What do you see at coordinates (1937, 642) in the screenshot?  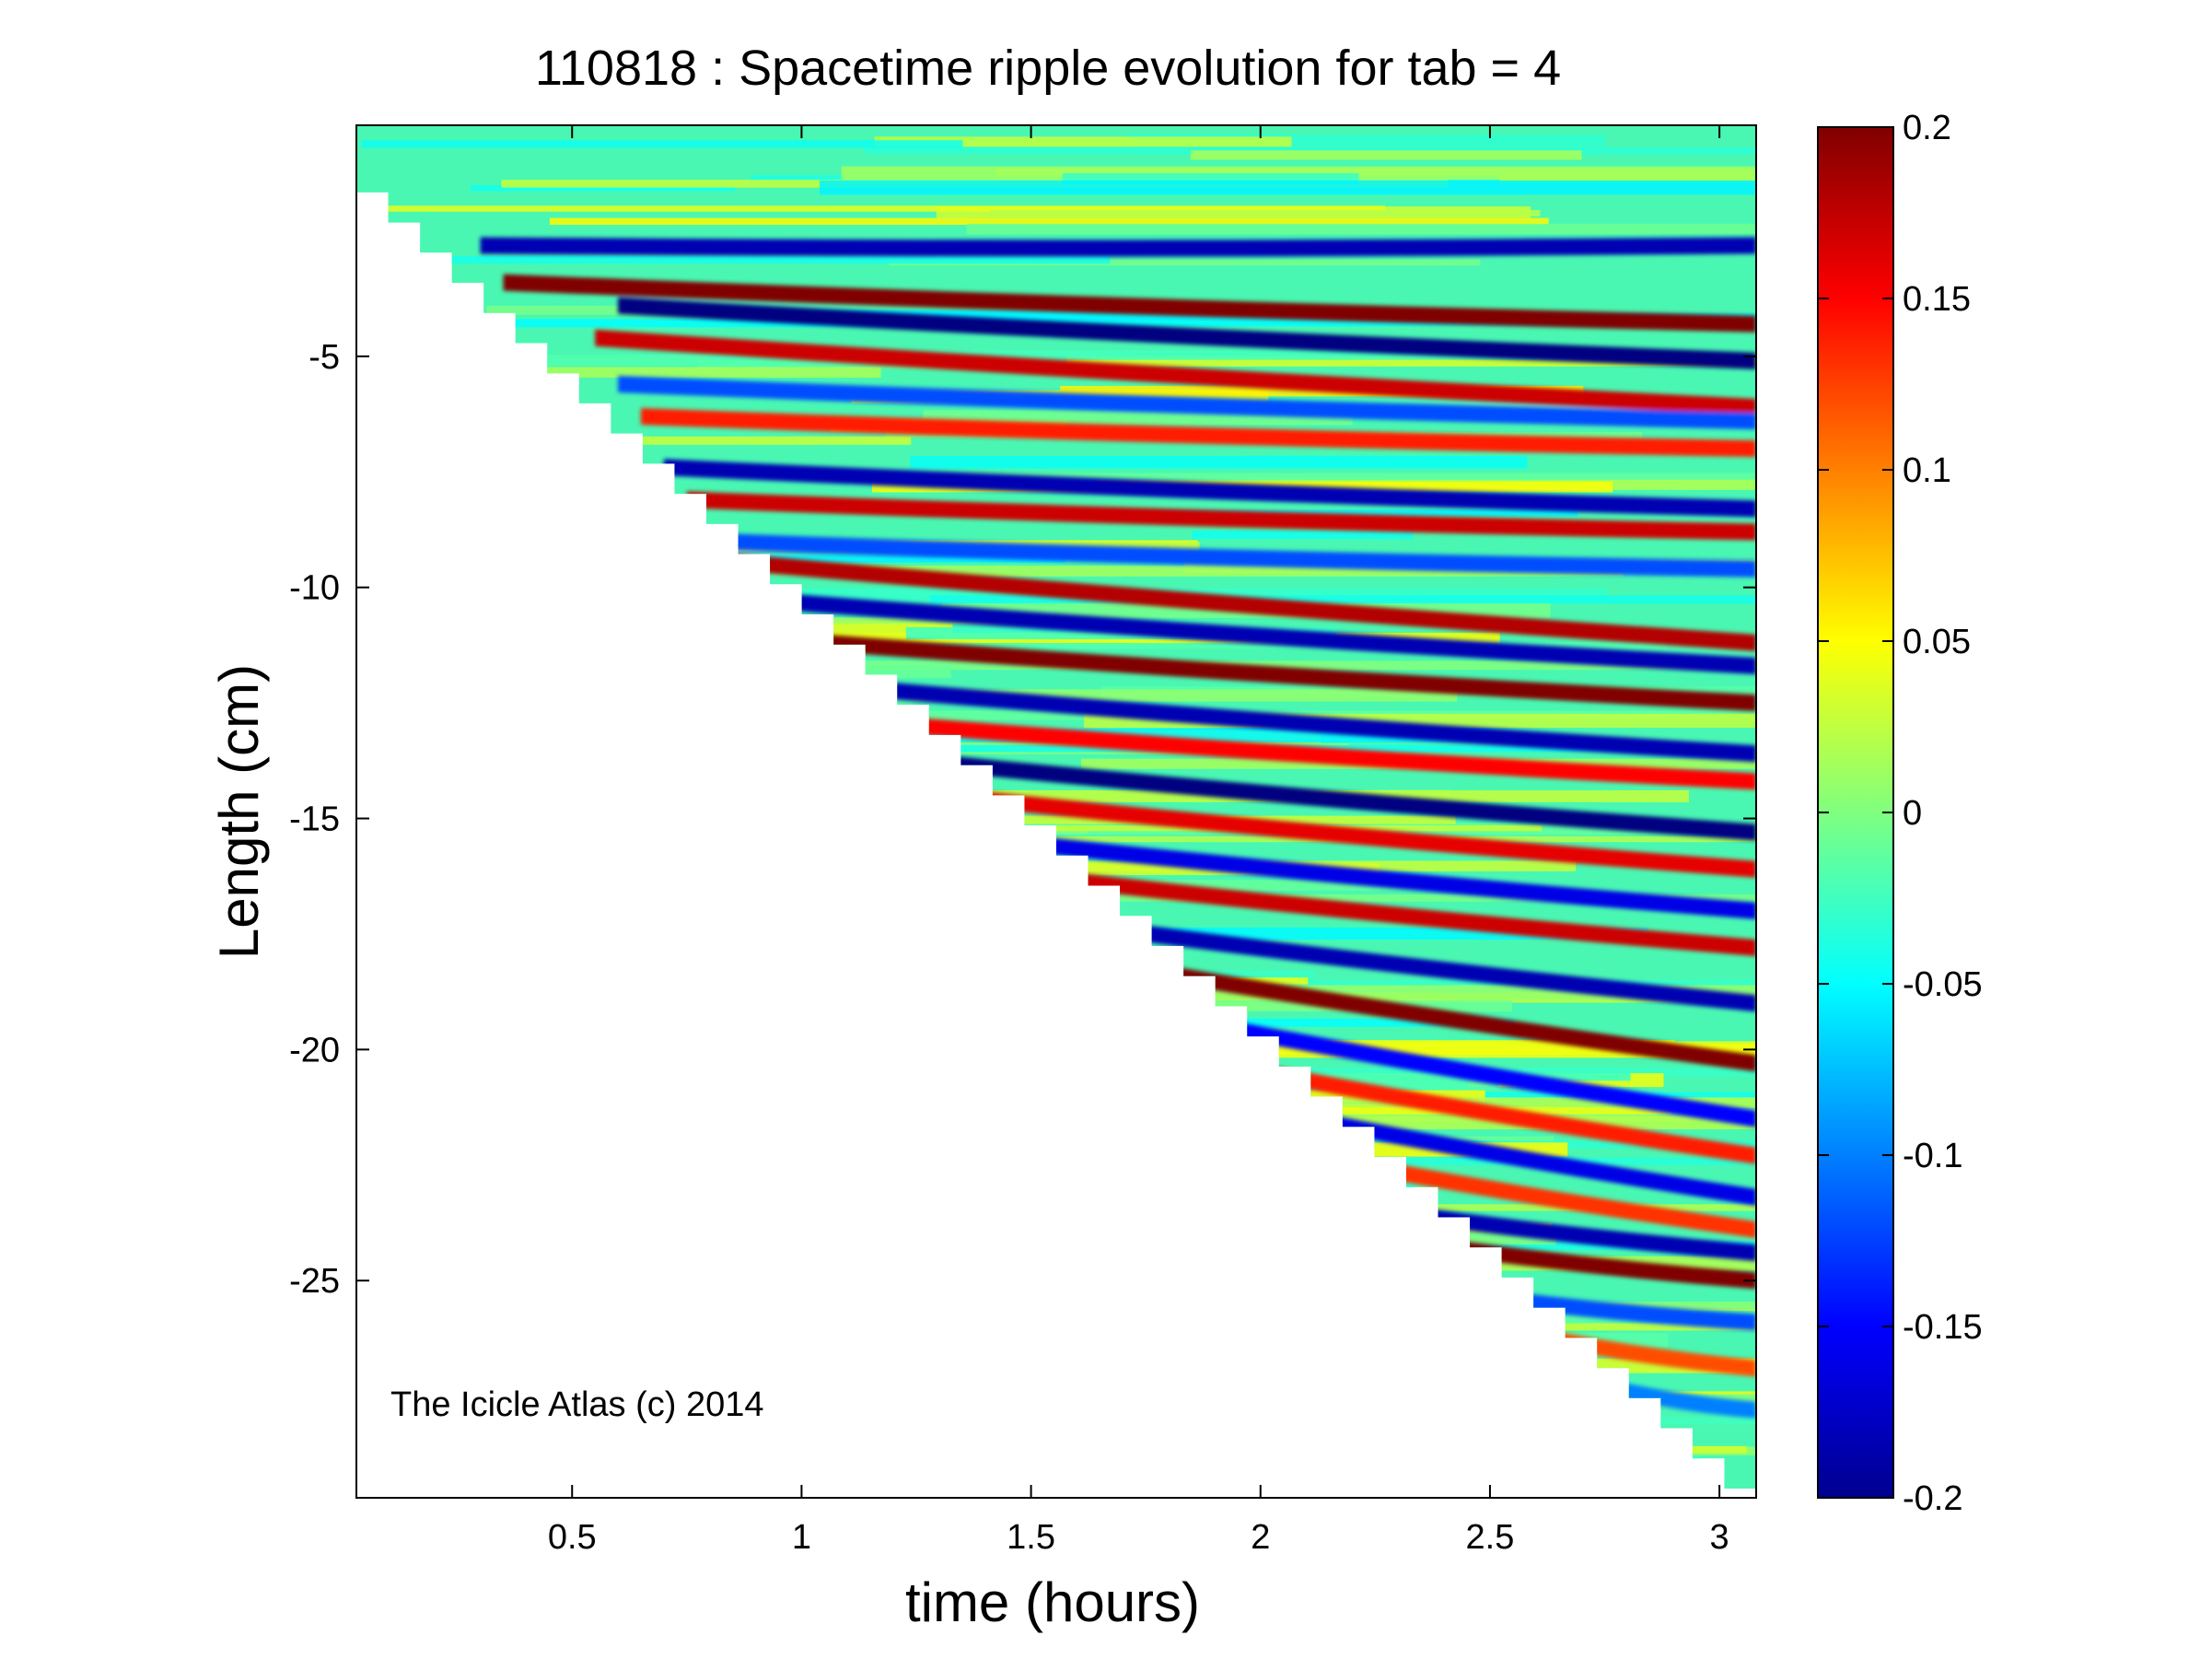 I see `colorbar-tick-label: 0.05` at bounding box center [1937, 642].